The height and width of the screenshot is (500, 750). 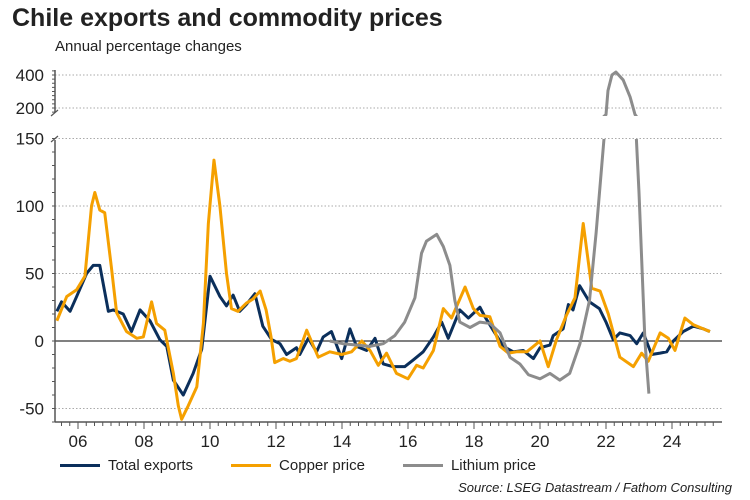 I want to click on legend-item-lithium-price: Lithium price, so click(x=469, y=465).